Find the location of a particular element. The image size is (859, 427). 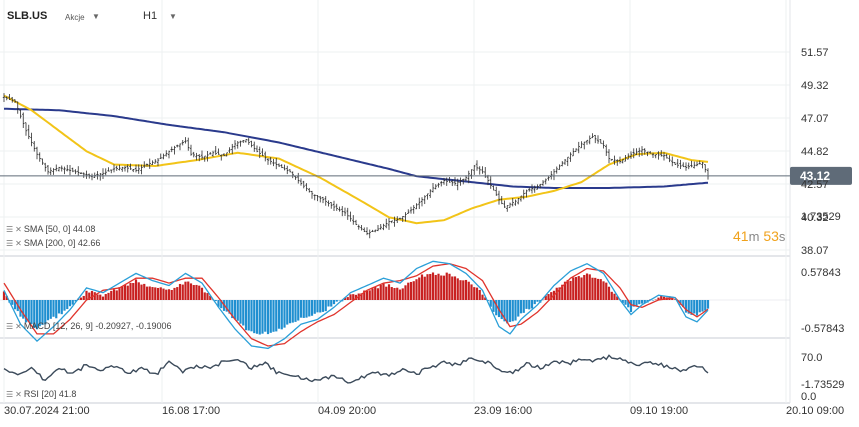

last-price-tag: 43.12 is located at coordinates (426, 175).